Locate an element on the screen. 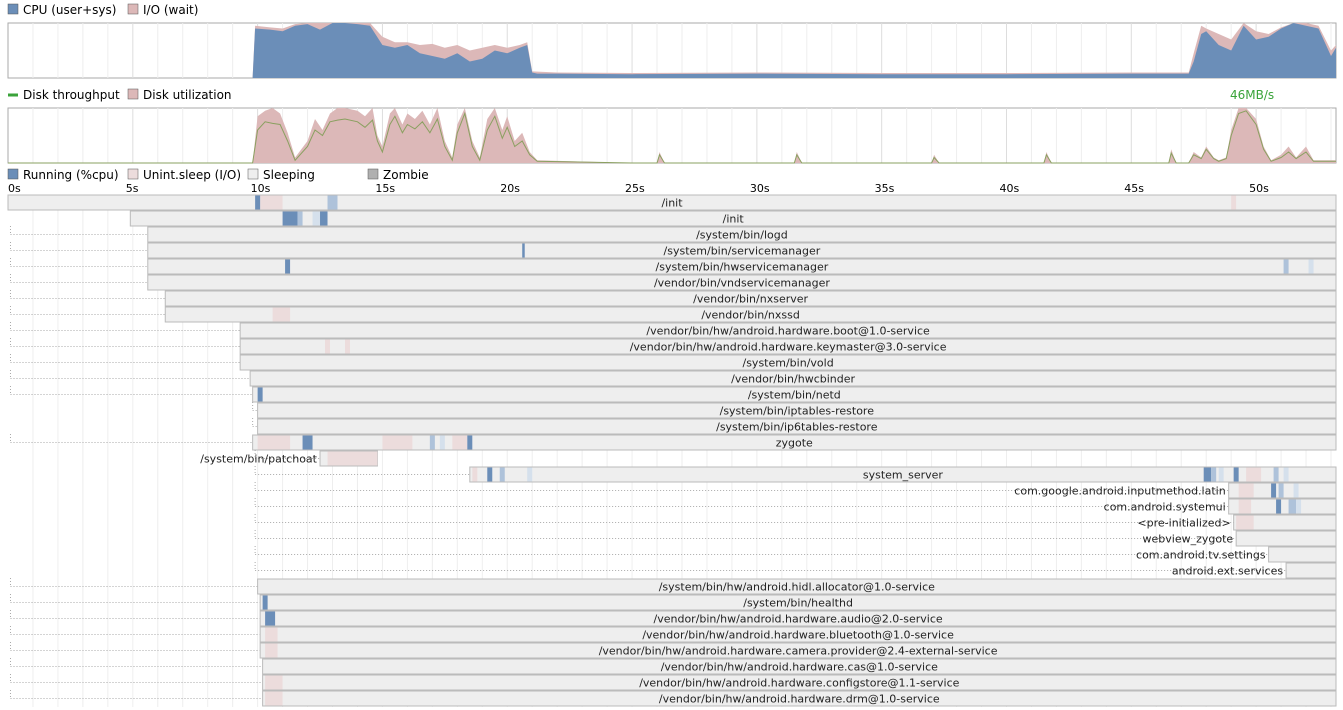  process-name: /vendor/bin/nxssd is located at coordinates (750, 315).